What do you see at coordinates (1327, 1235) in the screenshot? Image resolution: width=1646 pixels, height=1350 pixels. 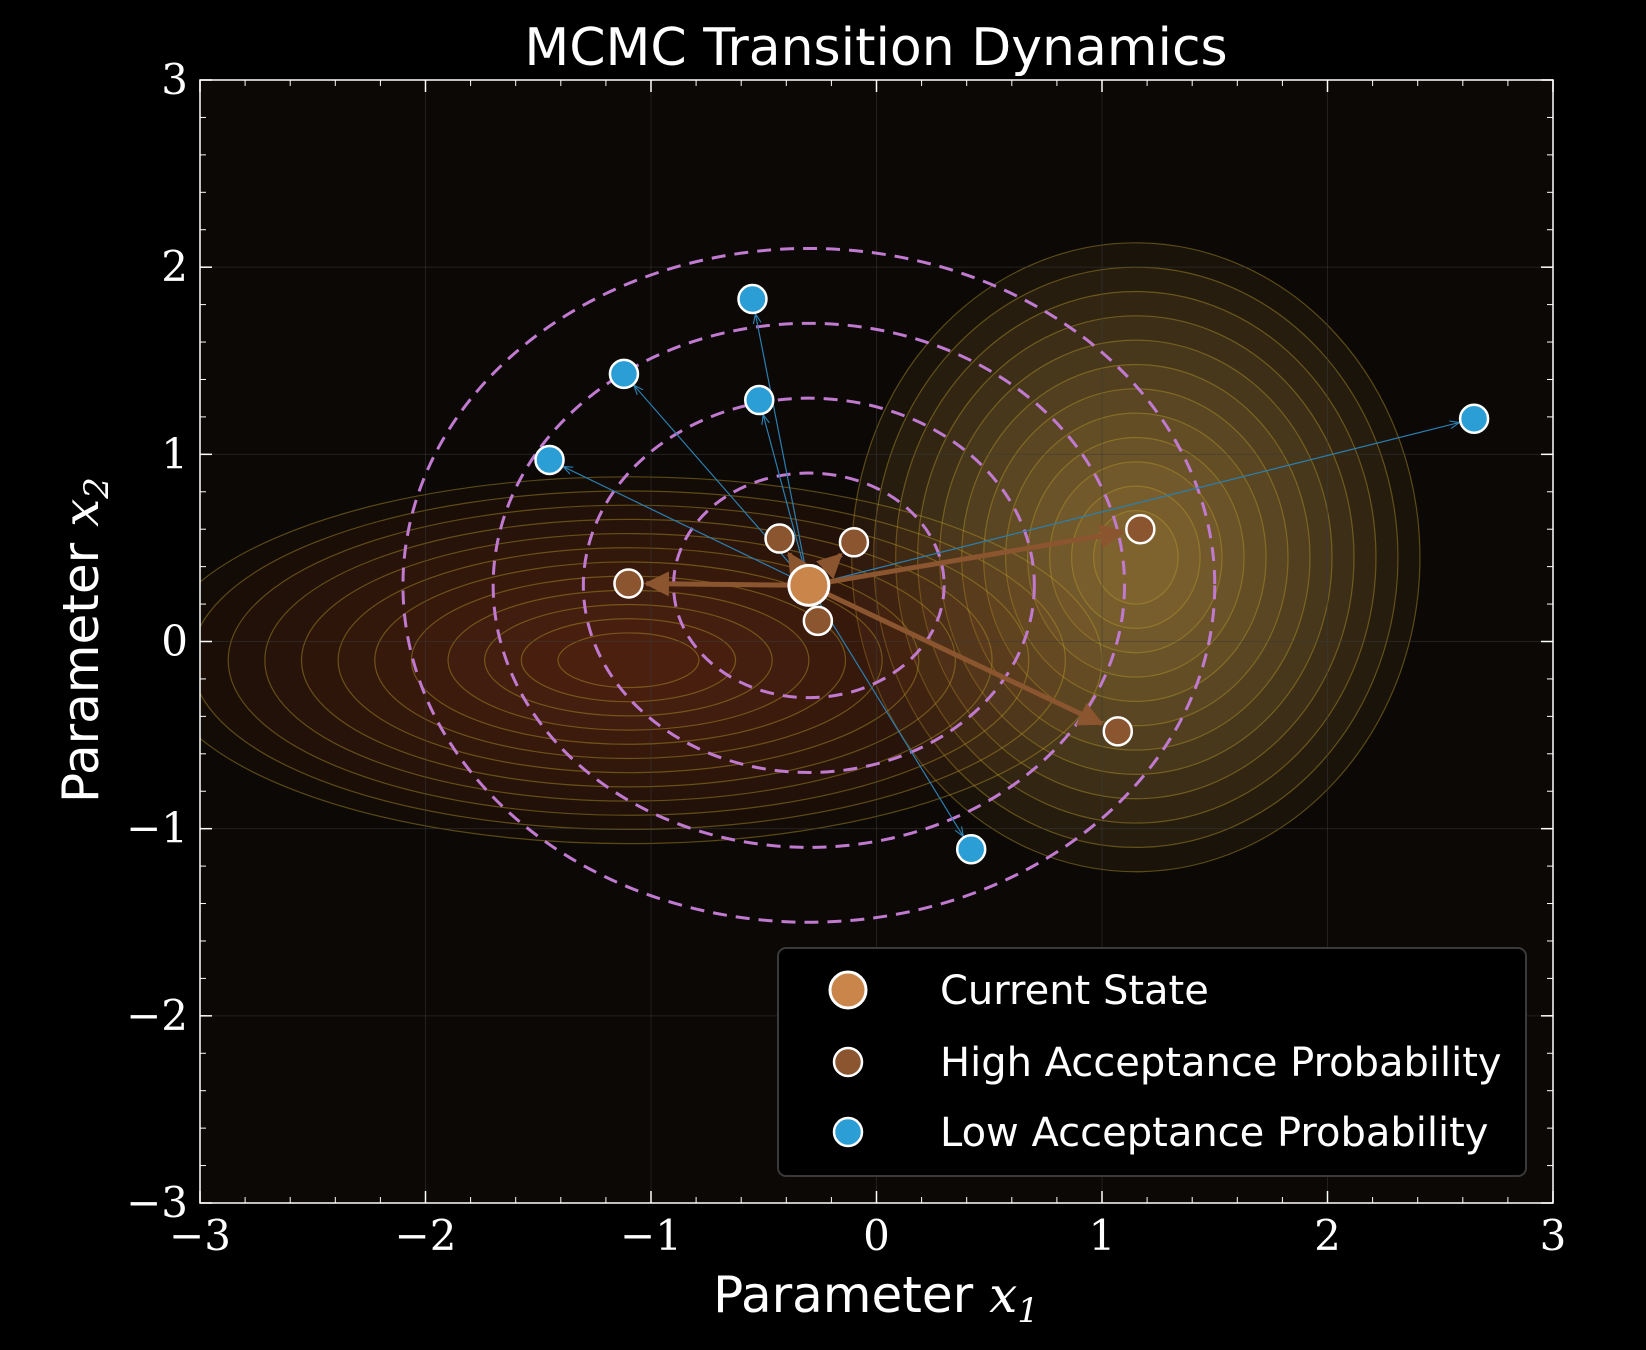 I see `x-tick-label-5: 2` at bounding box center [1327, 1235].